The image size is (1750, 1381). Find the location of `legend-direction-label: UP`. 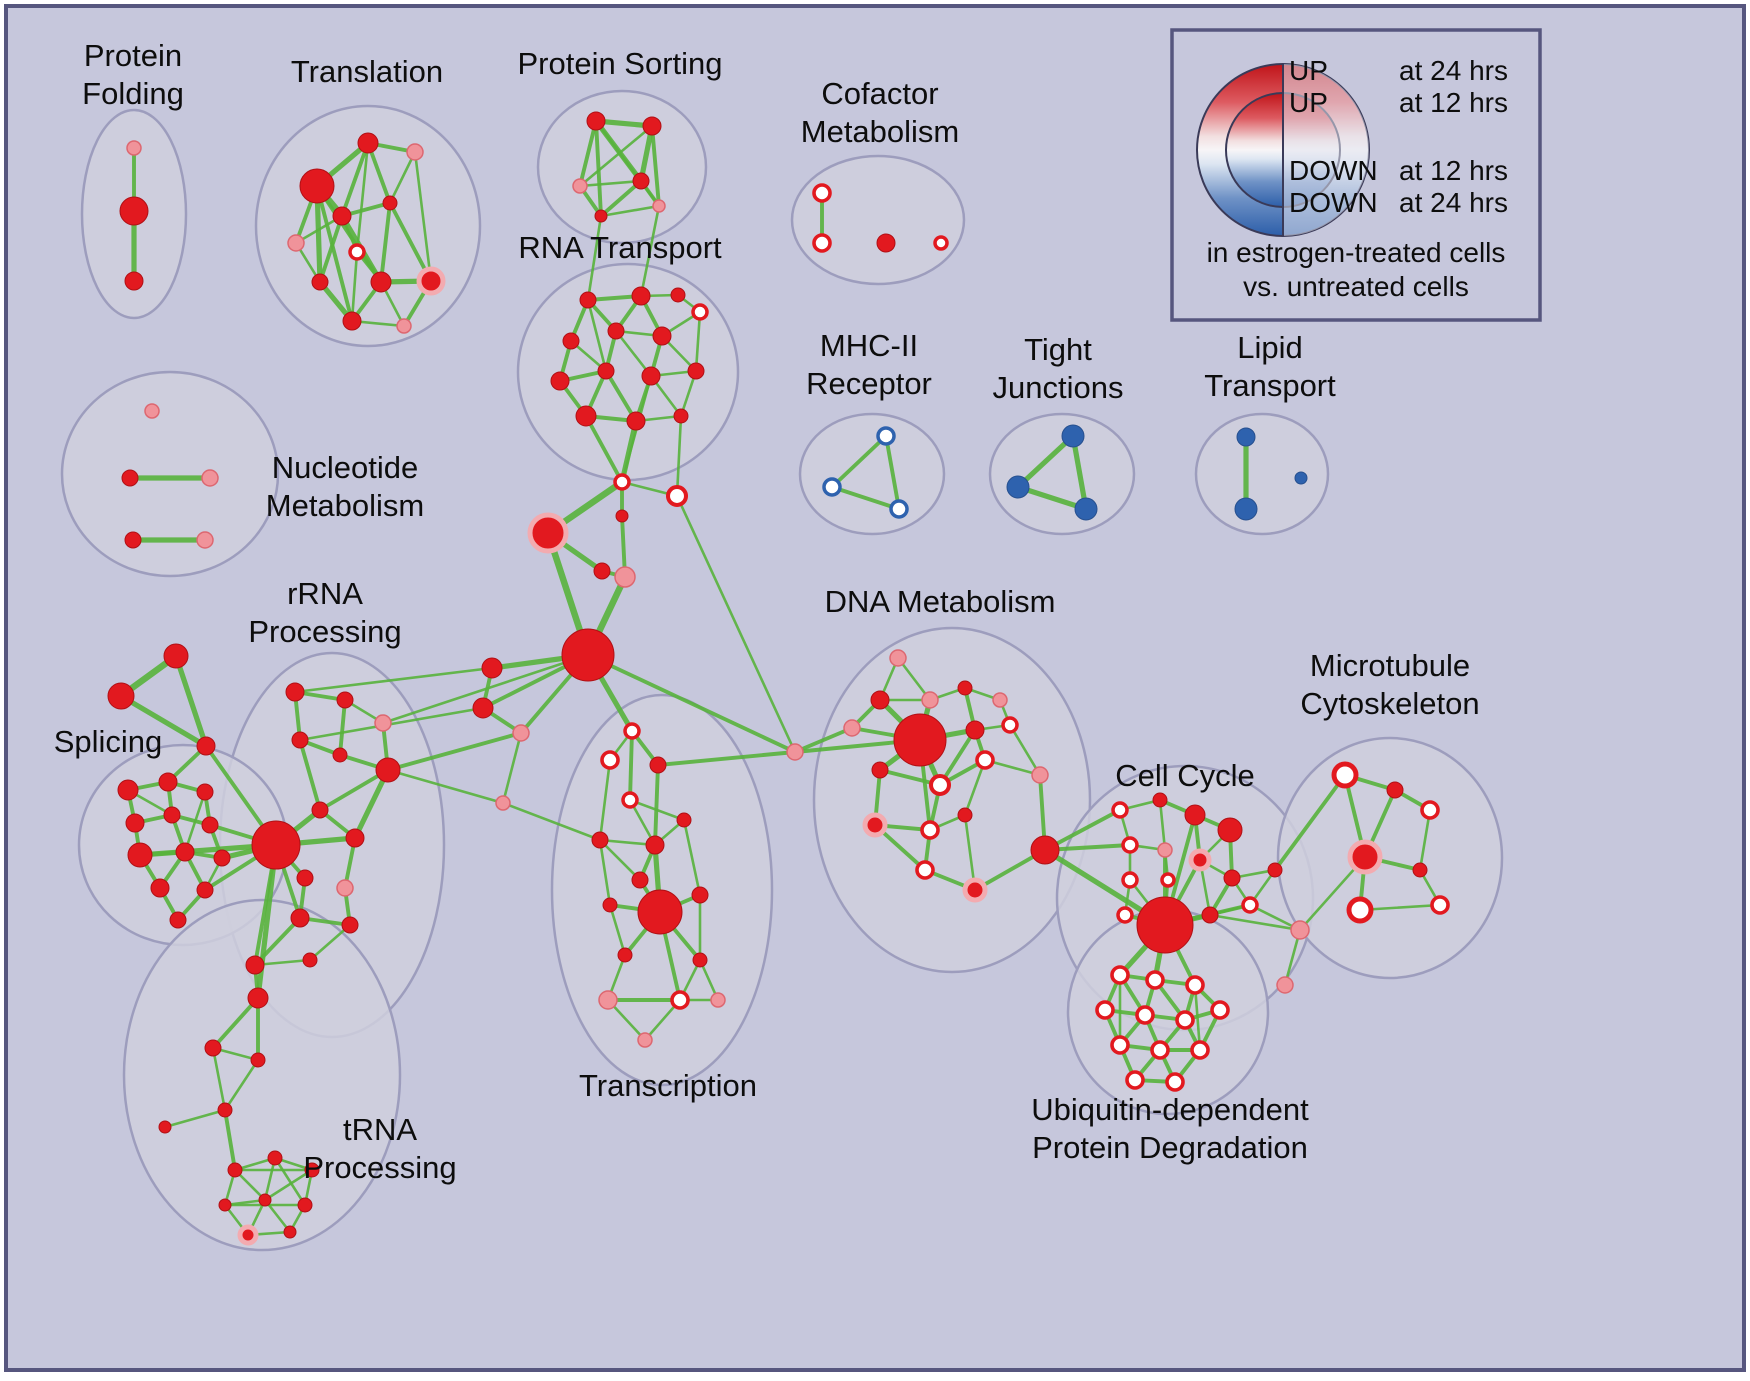

legend-direction-label: UP is located at coordinates (1308, 70).